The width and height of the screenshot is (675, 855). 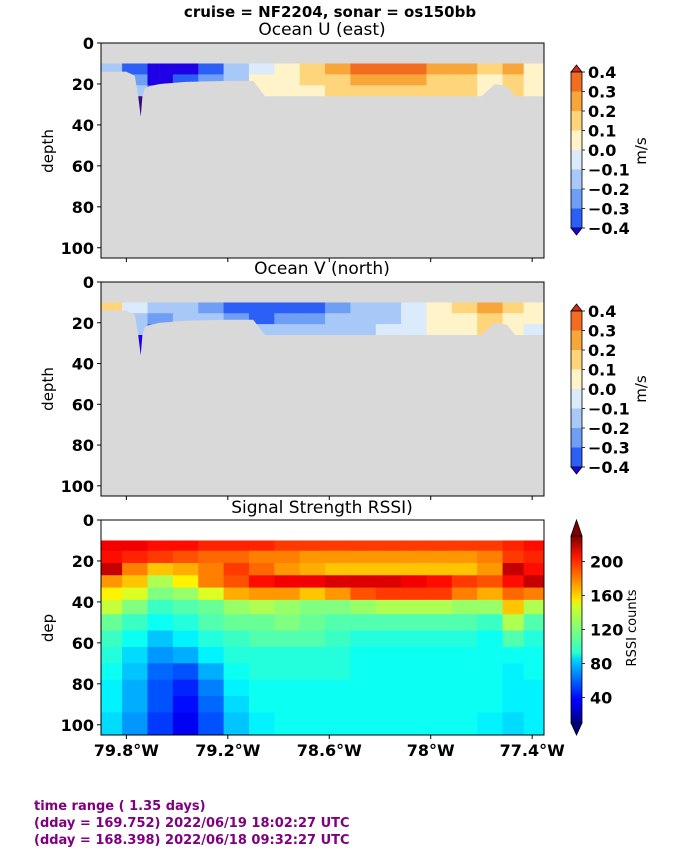 I want to click on y-tick-label: 60, so click(x=83, y=404).